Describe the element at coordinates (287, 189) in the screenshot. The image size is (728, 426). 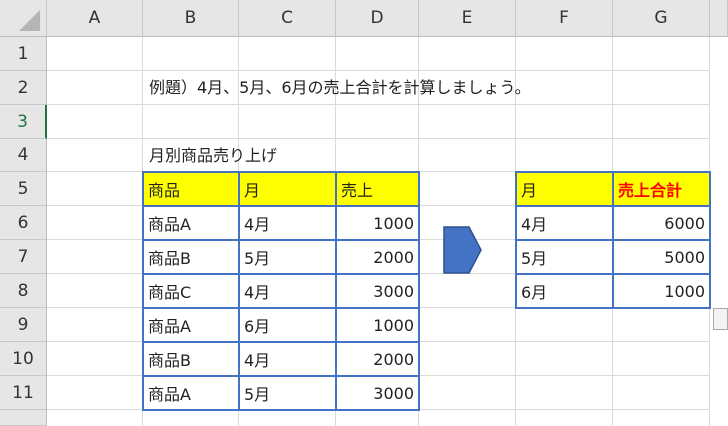
I see `sales-table-header-cell: 月` at that location.